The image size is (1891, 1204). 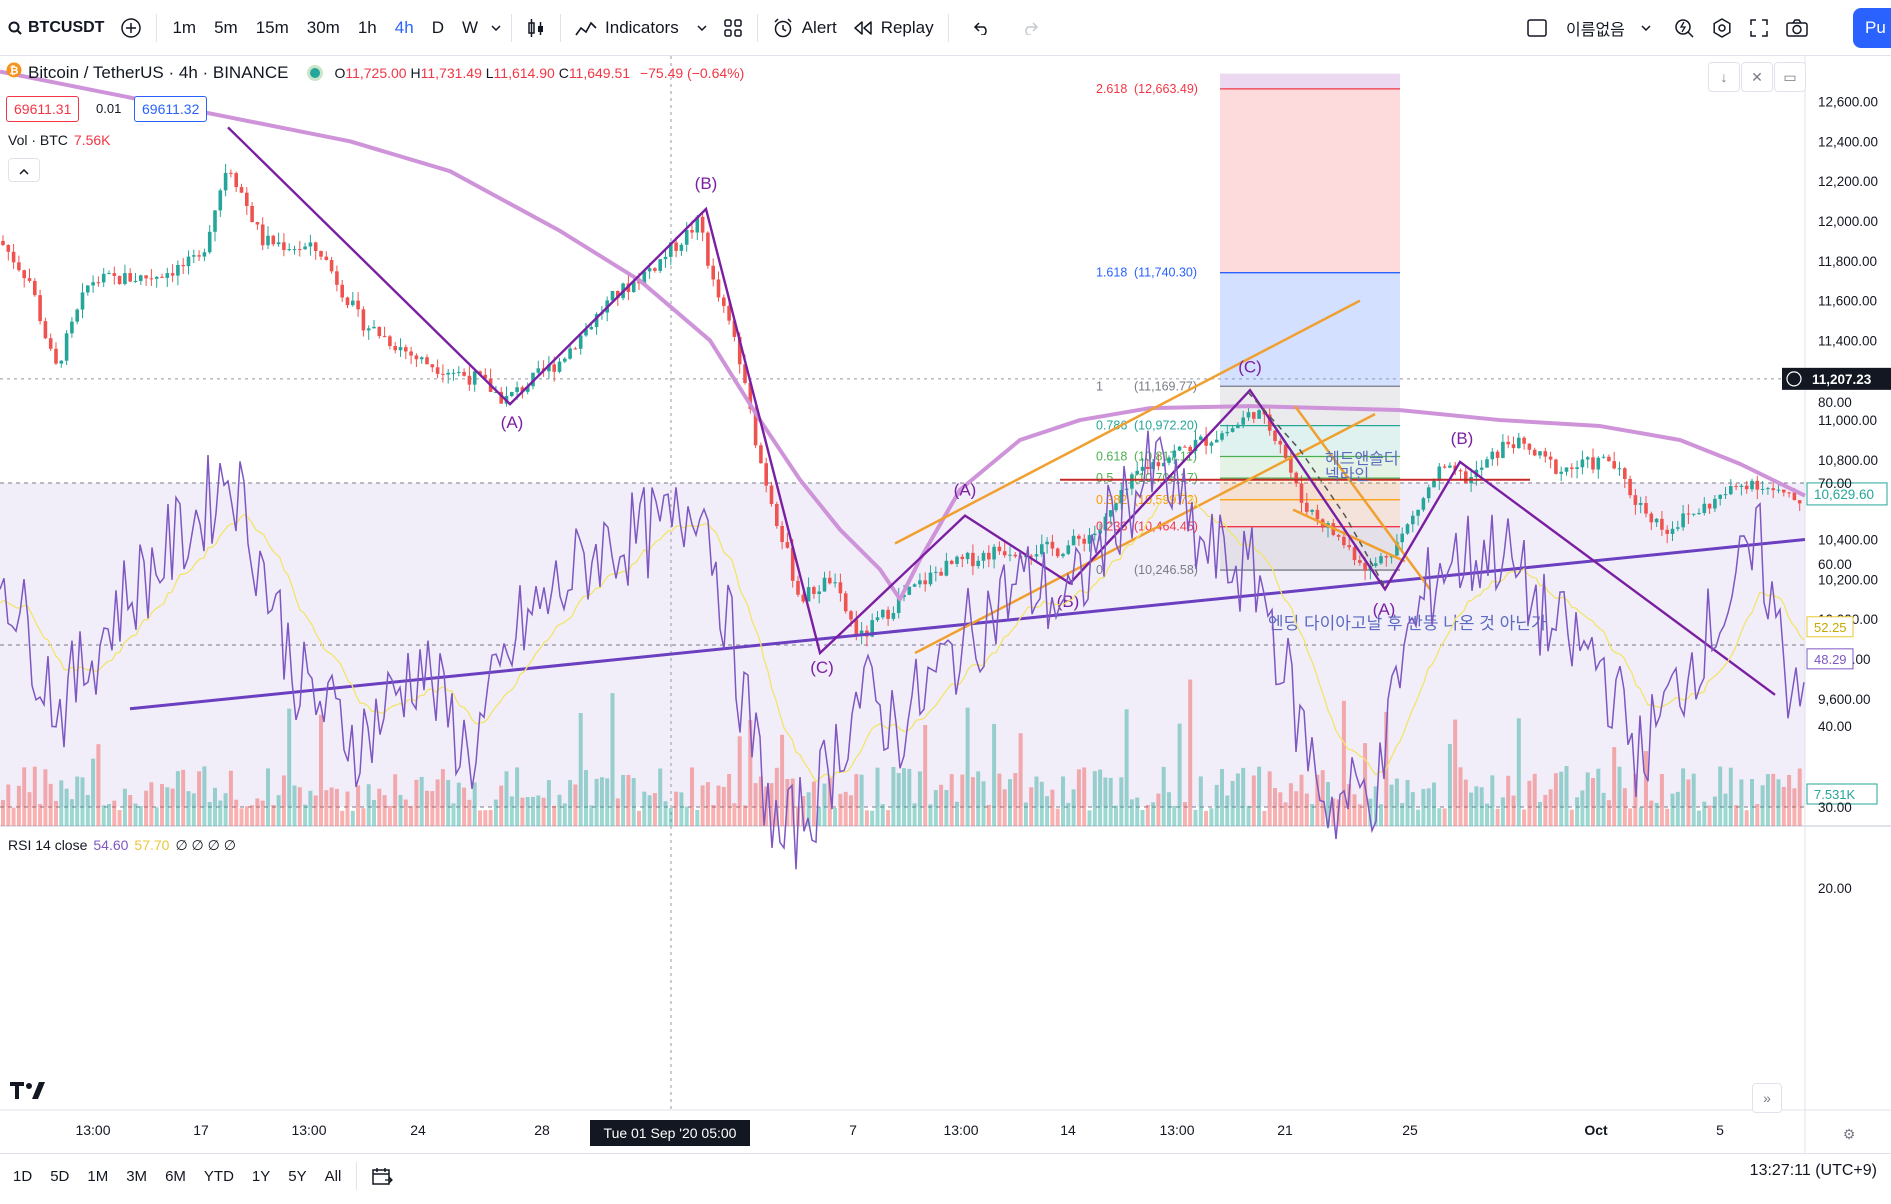 I want to click on publish-label: Pu, so click(x=1875, y=27).